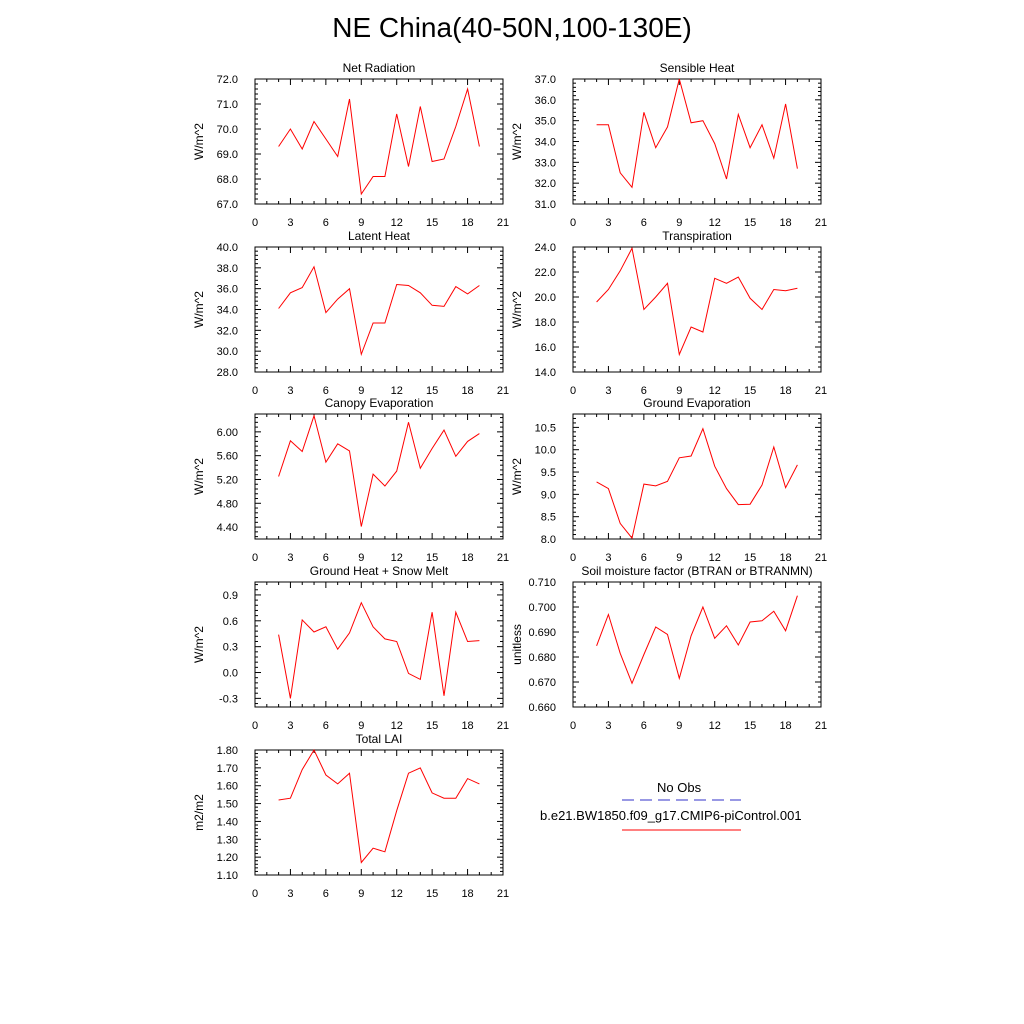 The width and height of the screenshot is (1024, 1024). I want to click on y-tick-label: 28.0, so click(227, 373).